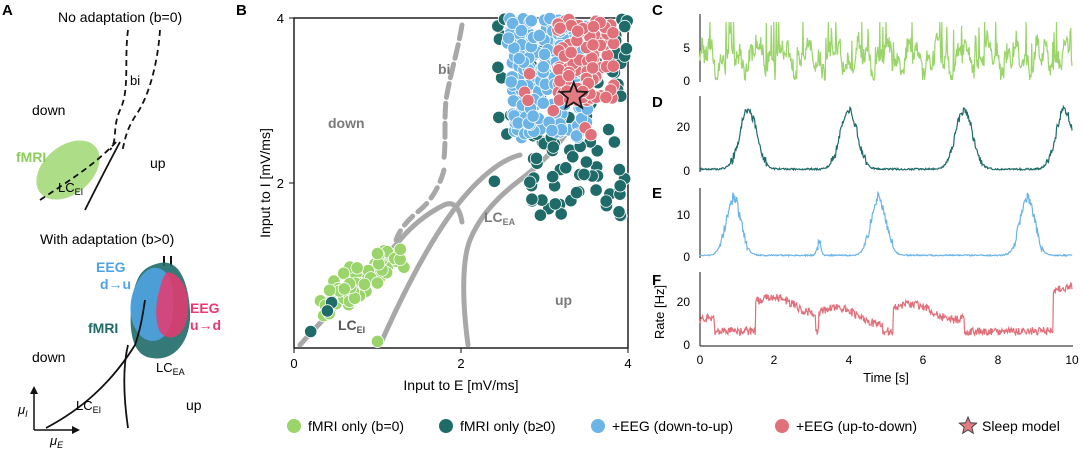 The width and height of the screenshot is (1084, 450). What do you see at coordinates (446, 426) in the screenshot?
I see `legend-fmri-bge0-marker` at bounding box center [446, 426].